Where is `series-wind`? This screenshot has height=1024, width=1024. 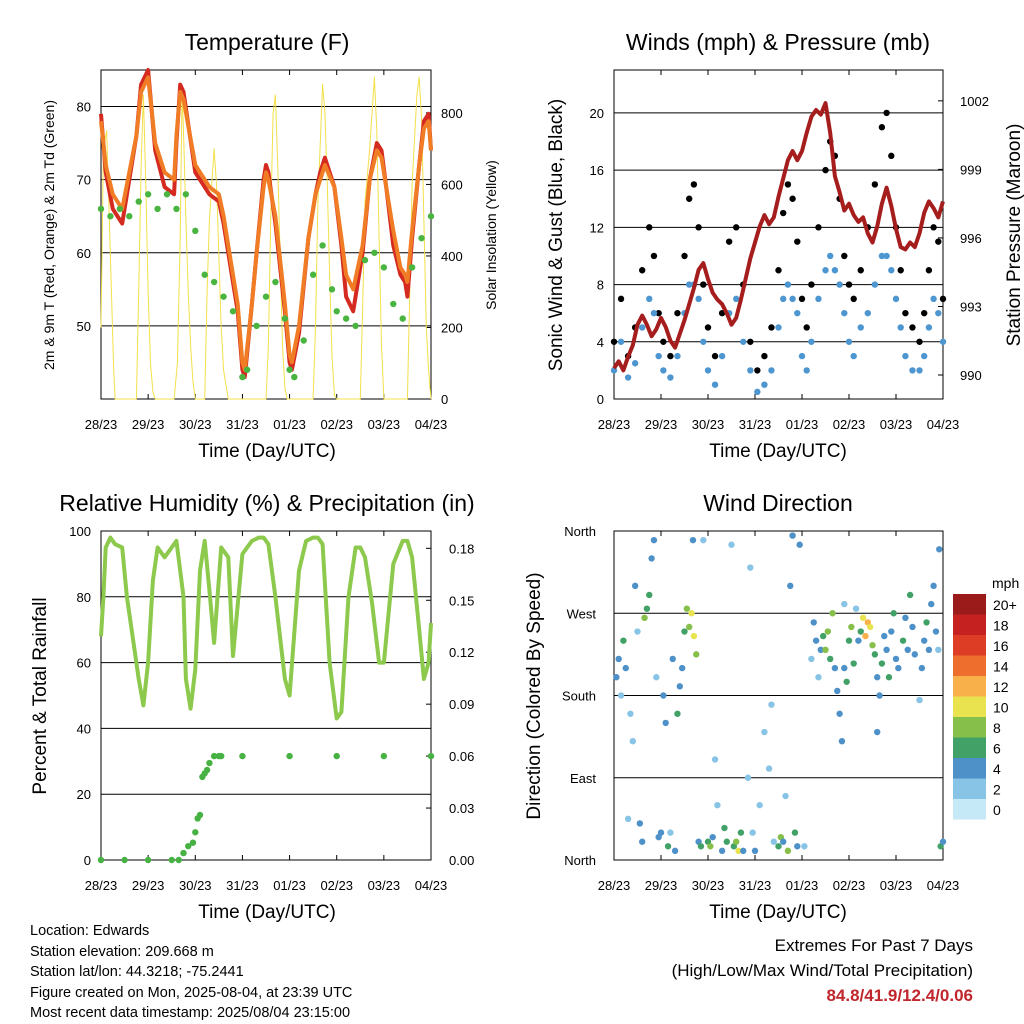
series-wind is located at coordinates (778, 324).